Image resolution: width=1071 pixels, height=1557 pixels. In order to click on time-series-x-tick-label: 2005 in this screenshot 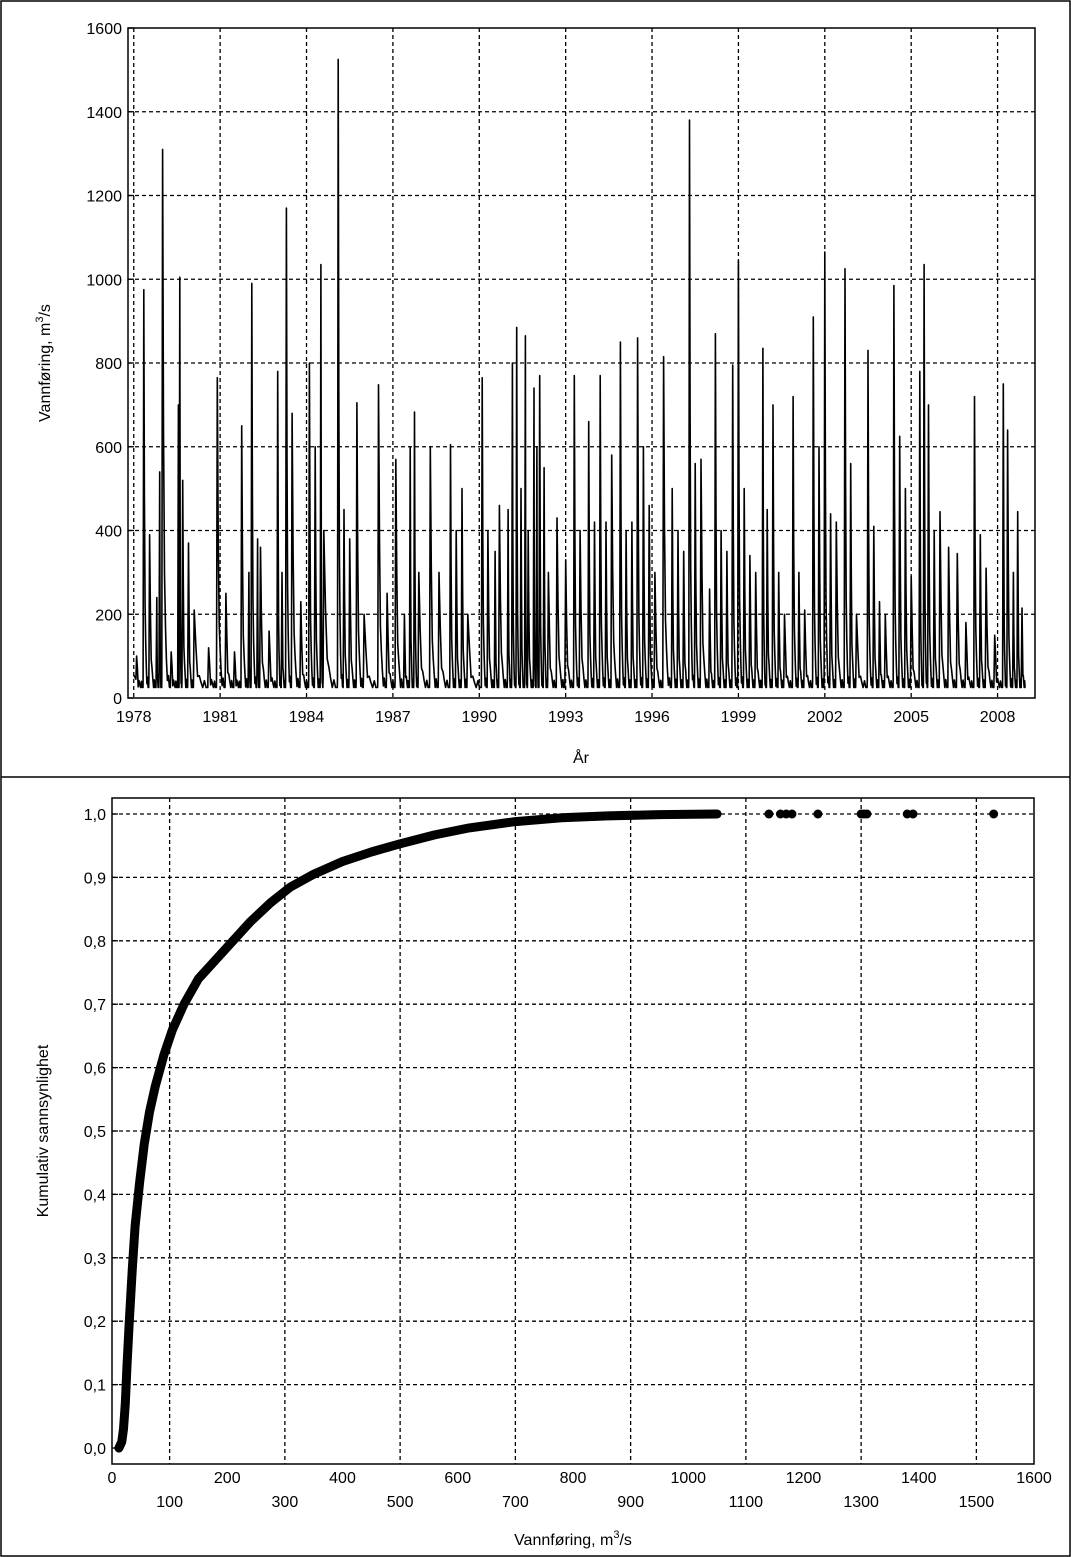, I will do `click(911, 717)`.